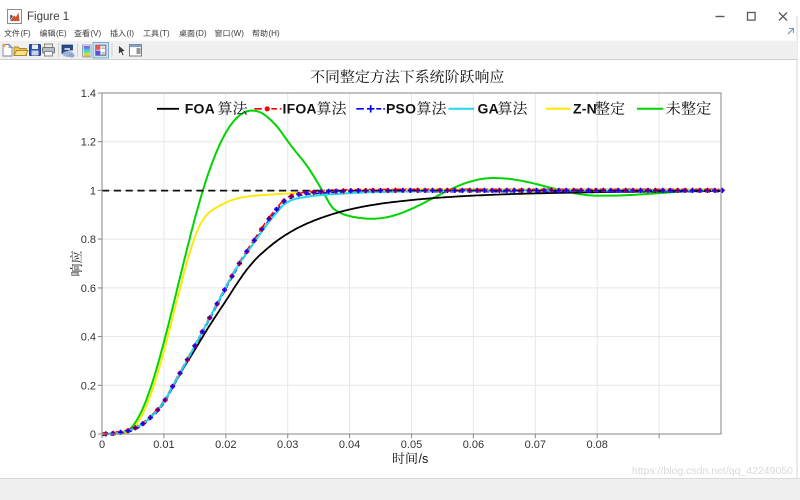 This screenshot has height=500, width=800. What do you see at coordinates (349, 445) in the screenshot?
I see `svg-text: 0.04` at bounding box center [349, 445].